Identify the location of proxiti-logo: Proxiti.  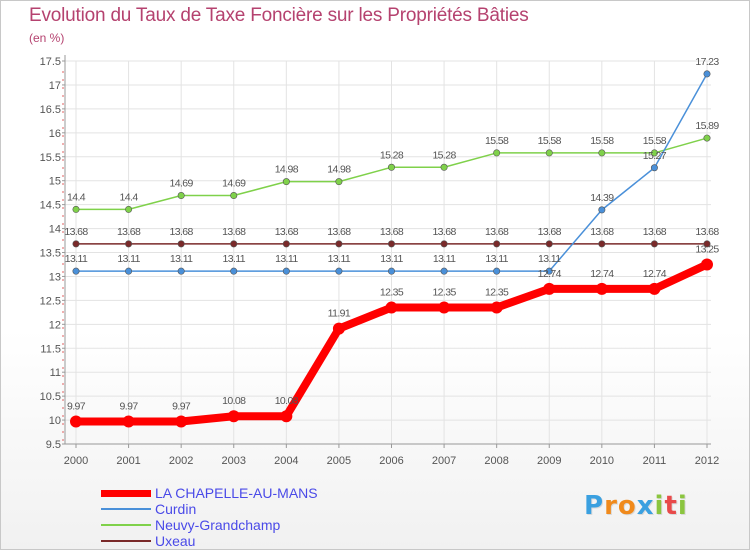
(636, 506).